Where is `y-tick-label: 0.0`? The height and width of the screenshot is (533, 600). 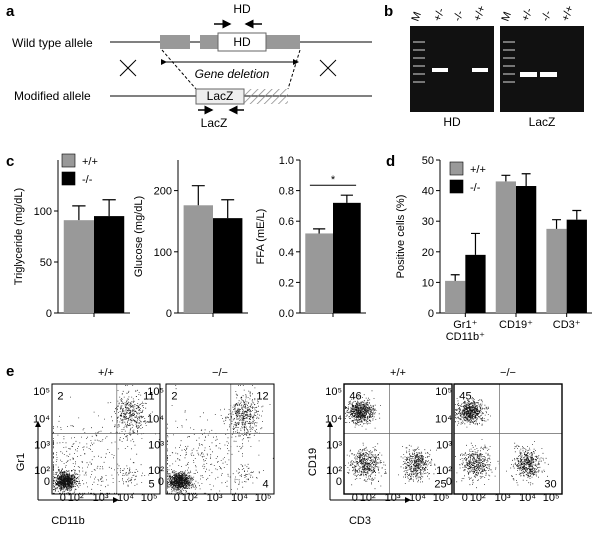 y-tick-label: 0.0 is located at coordinates (286, 314).